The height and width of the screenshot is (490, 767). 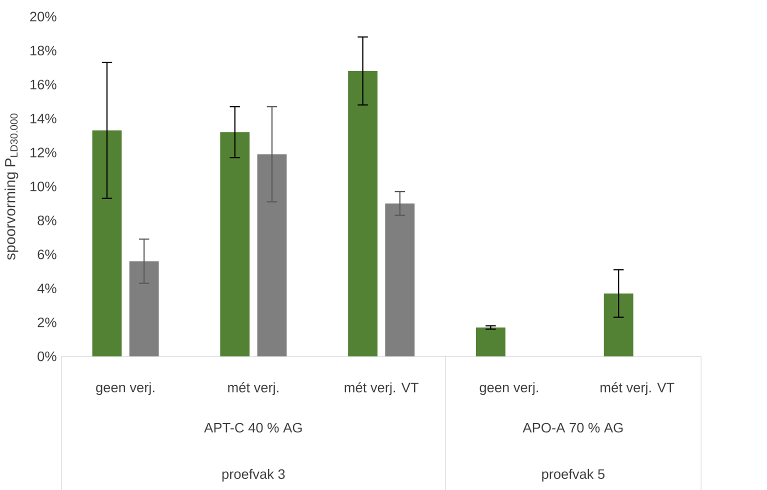 I want to click on y-tick-label: 20%, so click(x=43, y=17).